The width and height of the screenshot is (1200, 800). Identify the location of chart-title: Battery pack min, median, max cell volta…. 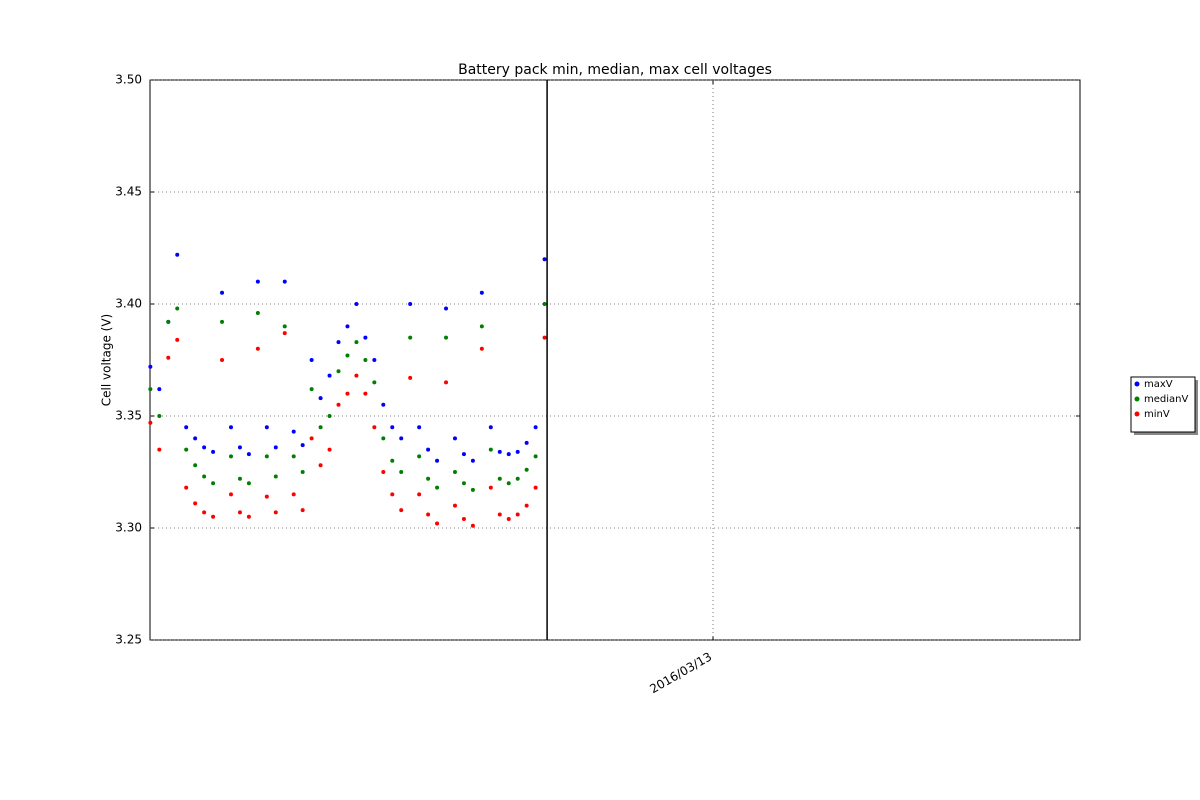
(615, 70).